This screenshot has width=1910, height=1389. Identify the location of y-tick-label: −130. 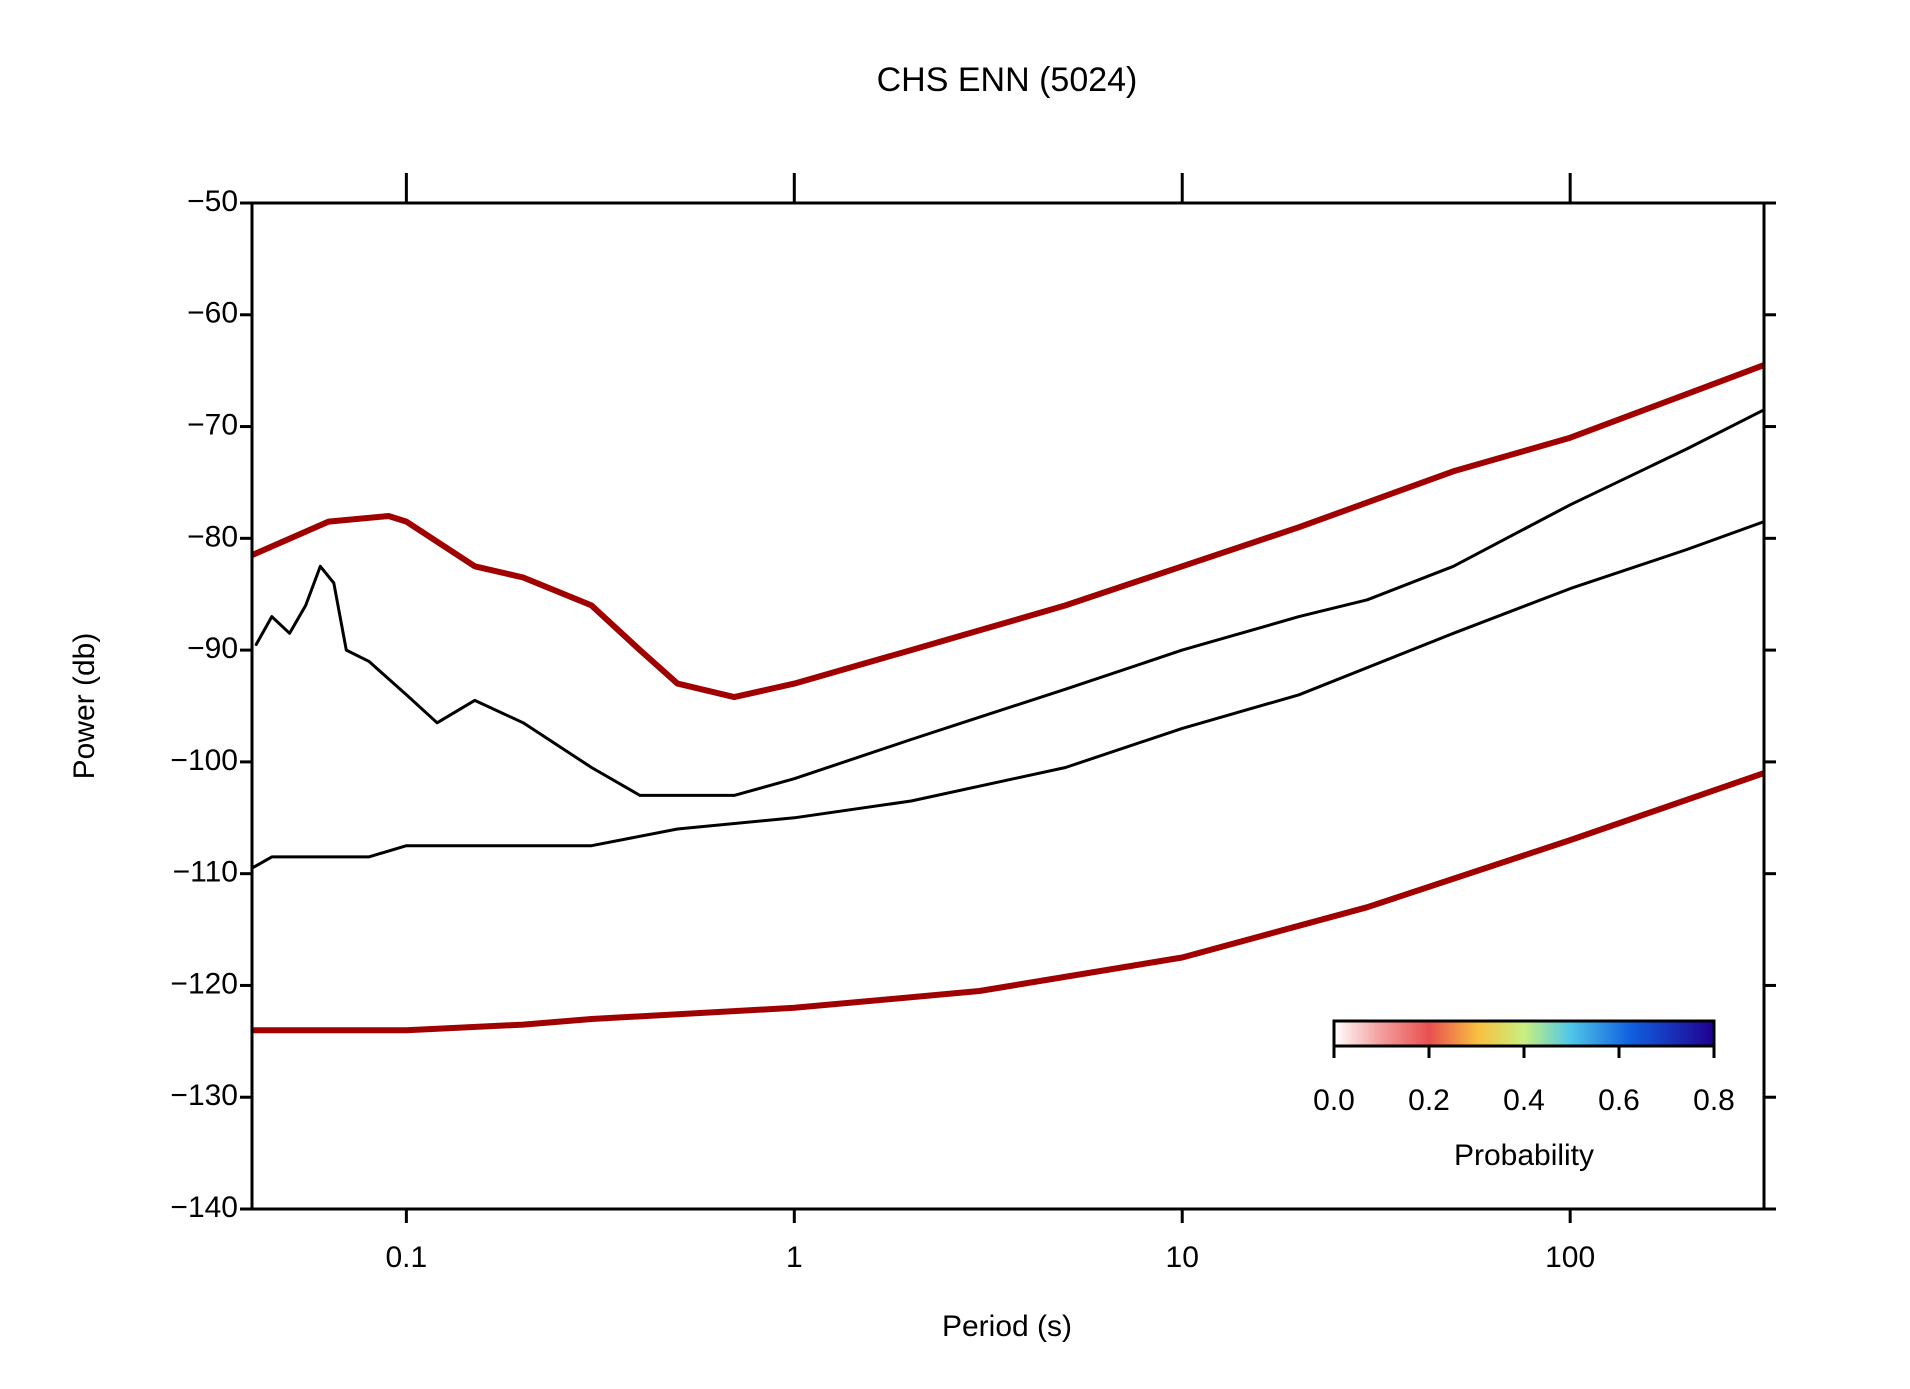
(204, 1095).